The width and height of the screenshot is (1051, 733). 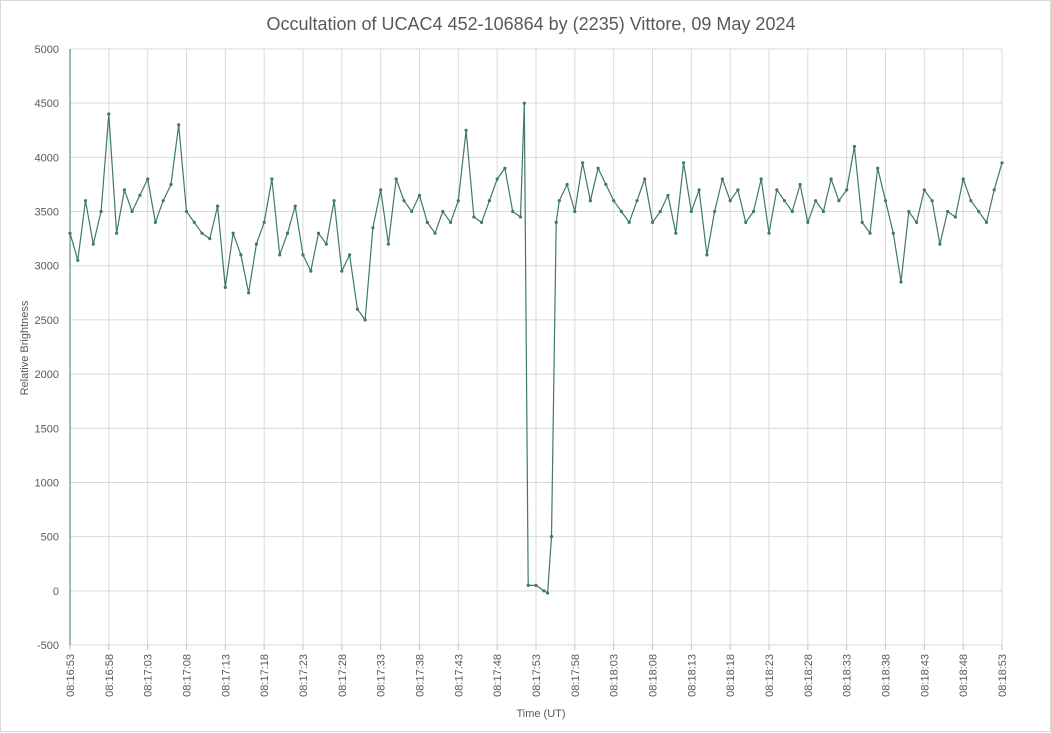 What do you see at coordinates (56, 592) in the screenshot?
I see `y-tick-label: 0` at bounding box center [56, 592].